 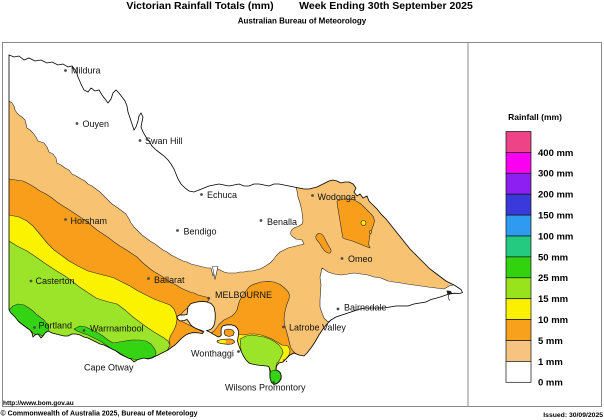 I want to click on svg-text: 300 mm, so click(x=555, y=174).